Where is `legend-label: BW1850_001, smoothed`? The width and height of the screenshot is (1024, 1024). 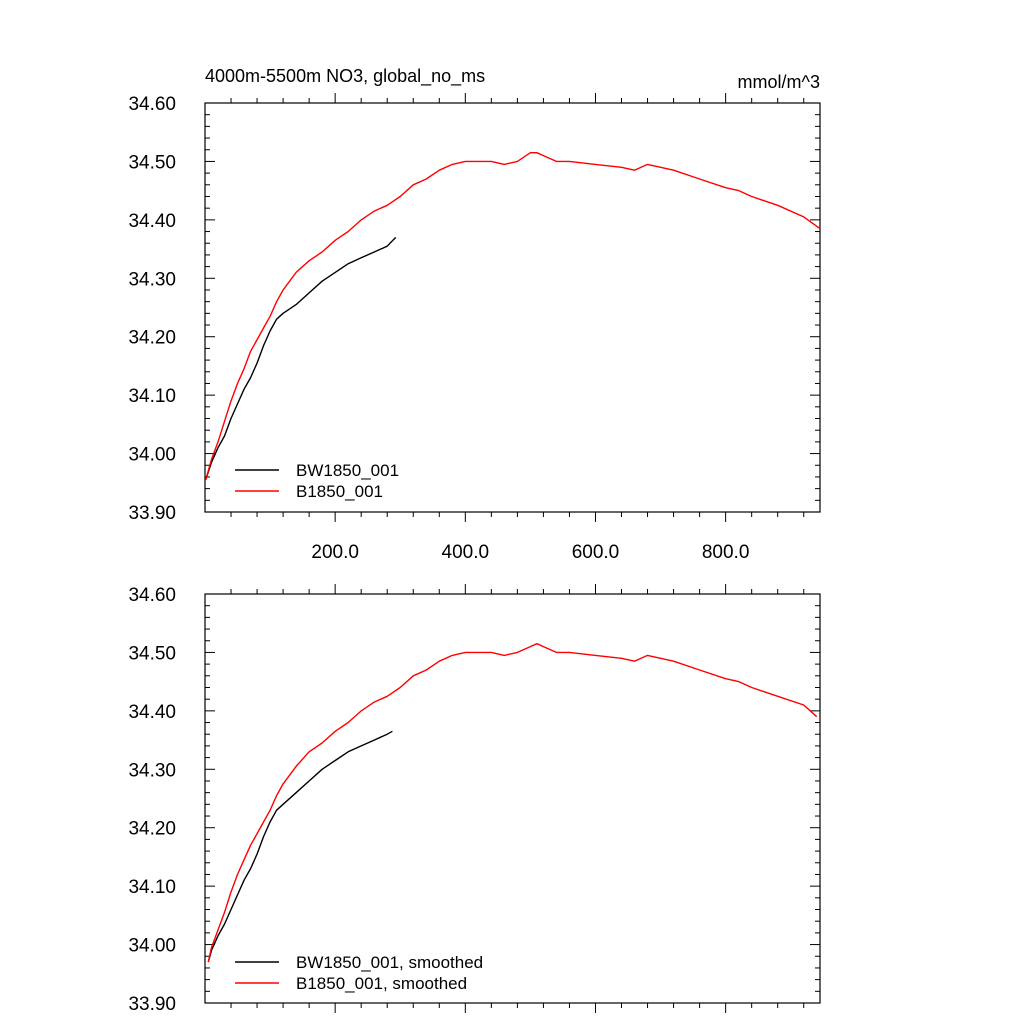
legend-label: BW1850_001, smoothed is located at coordinates (389, 962).